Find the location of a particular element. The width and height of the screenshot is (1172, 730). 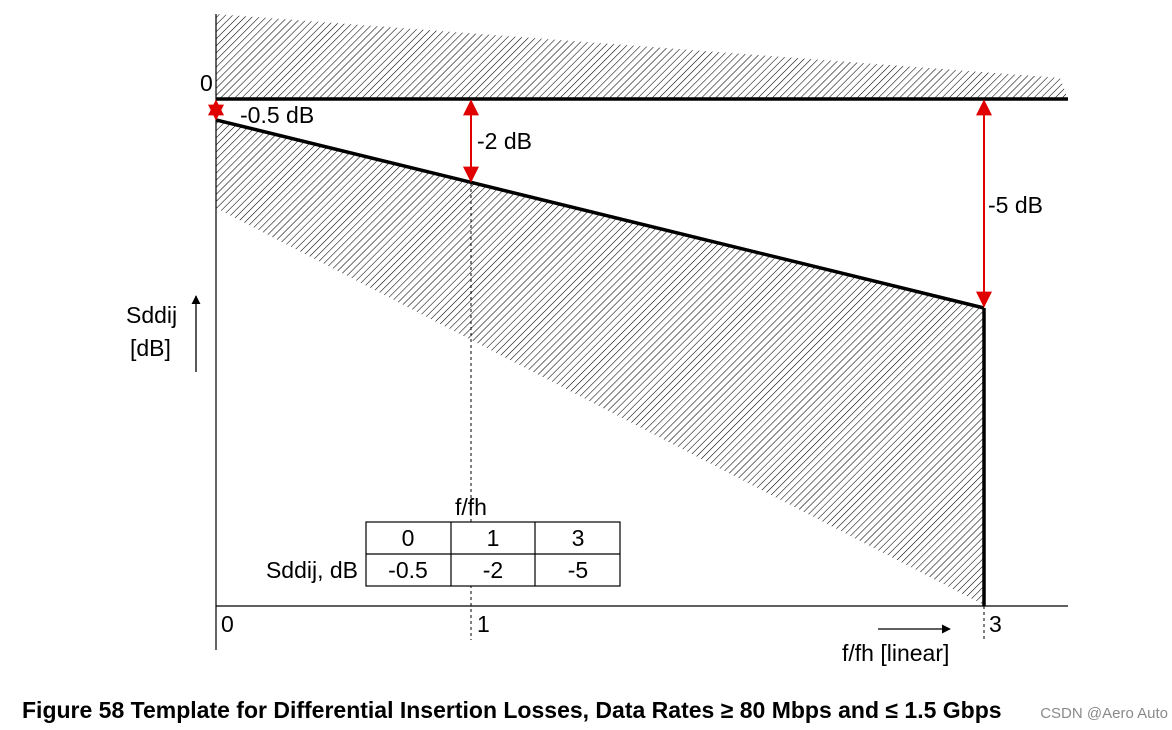

table-value-3: -5 is located at coordinates (578, 570).